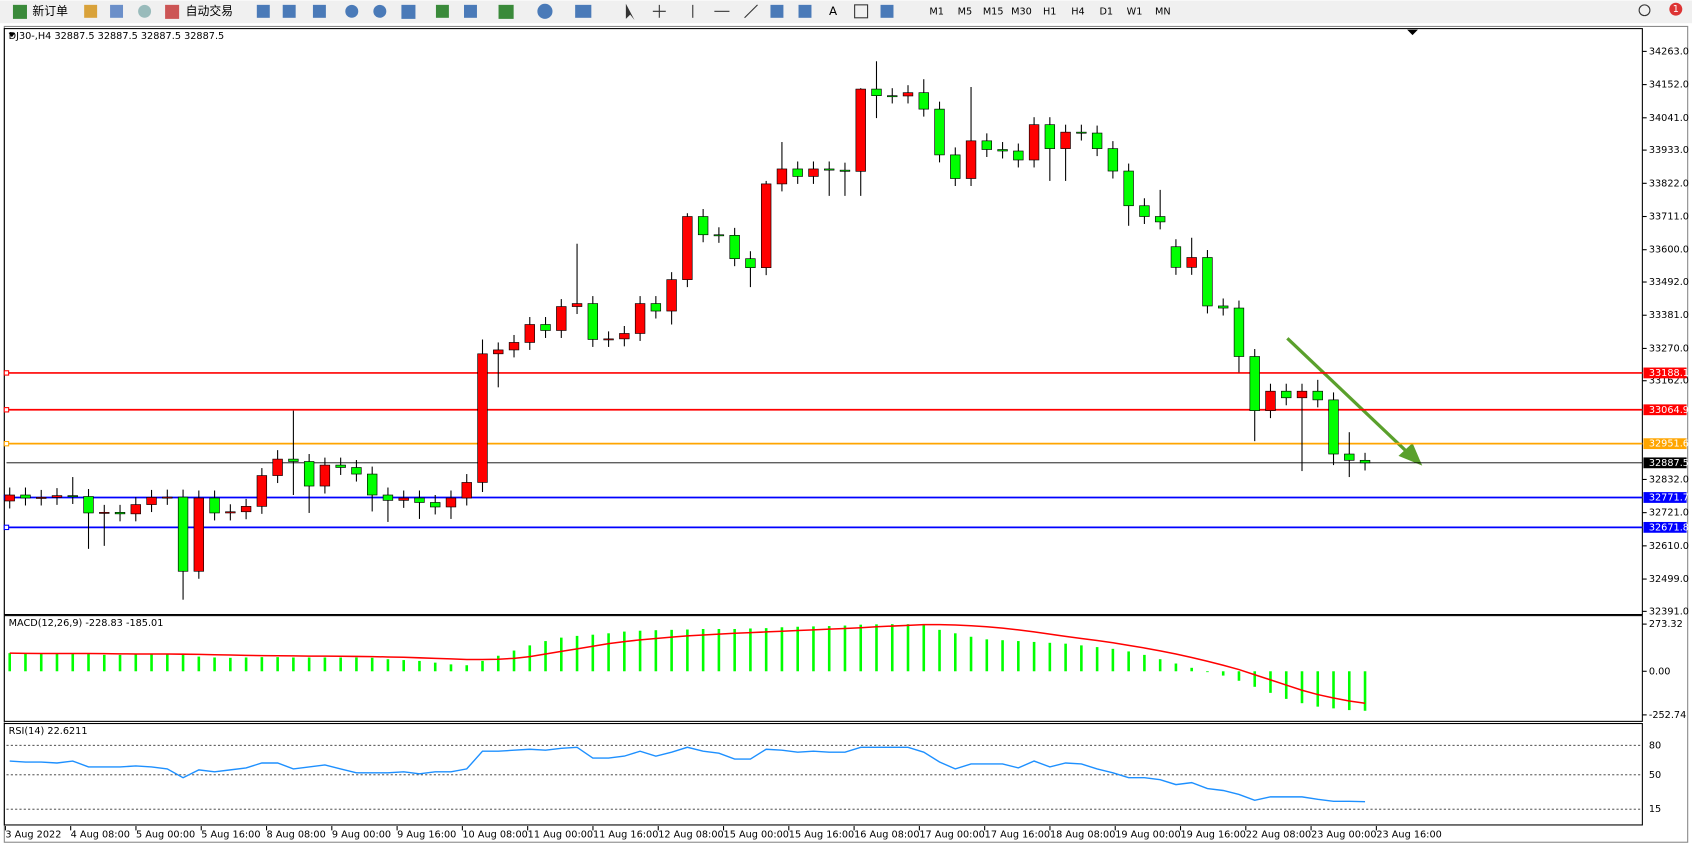 This screenshot has width=1692, height=846. What do you see at coordinates (172, 11) in the screenshot?
I see `auto-trading-icon` at bounding box center [172, 11].